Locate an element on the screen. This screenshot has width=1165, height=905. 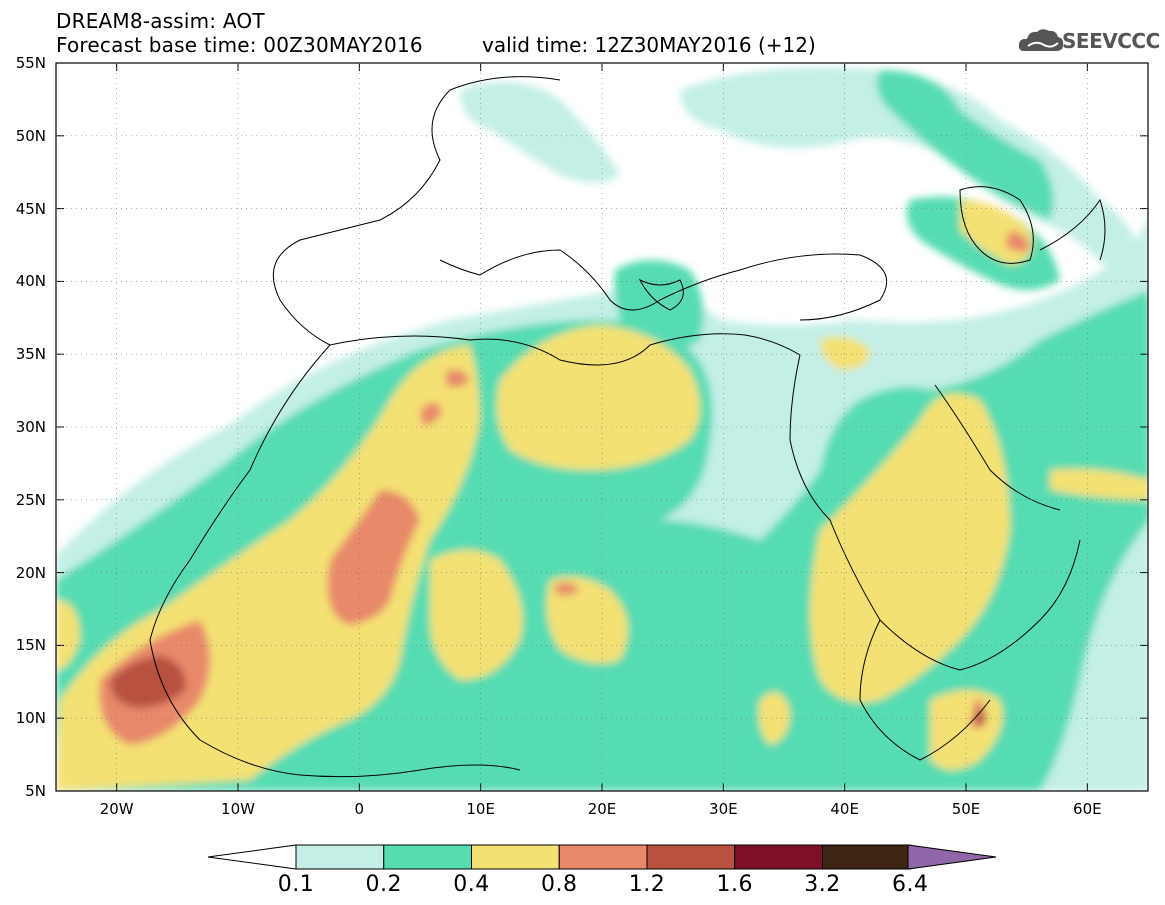
lat-label: 50N is located at coordinates (30, 135).